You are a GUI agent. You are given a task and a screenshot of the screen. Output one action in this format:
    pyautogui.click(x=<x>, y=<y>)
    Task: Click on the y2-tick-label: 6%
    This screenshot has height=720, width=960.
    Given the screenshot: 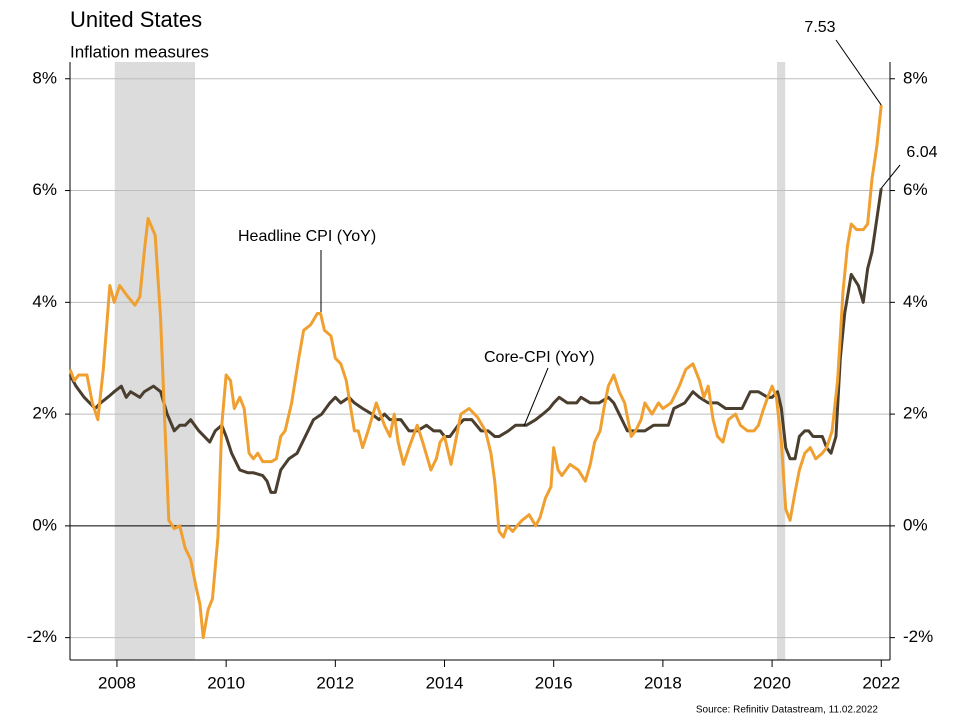 What is the action you would take?
    pyautogui.click(x=915, y=189)
    